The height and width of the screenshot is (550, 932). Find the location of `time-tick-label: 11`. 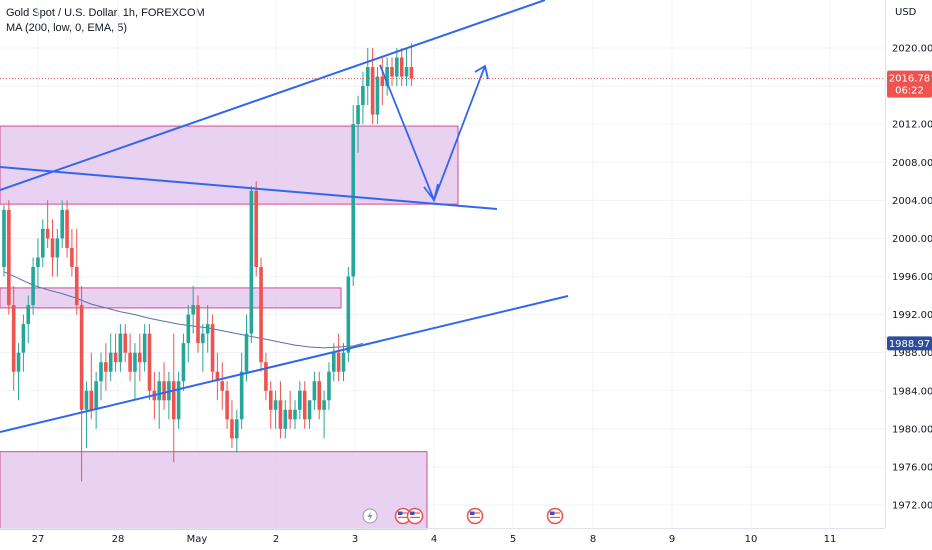

time-tick-label: 11 is located at coordinates (830, 539).